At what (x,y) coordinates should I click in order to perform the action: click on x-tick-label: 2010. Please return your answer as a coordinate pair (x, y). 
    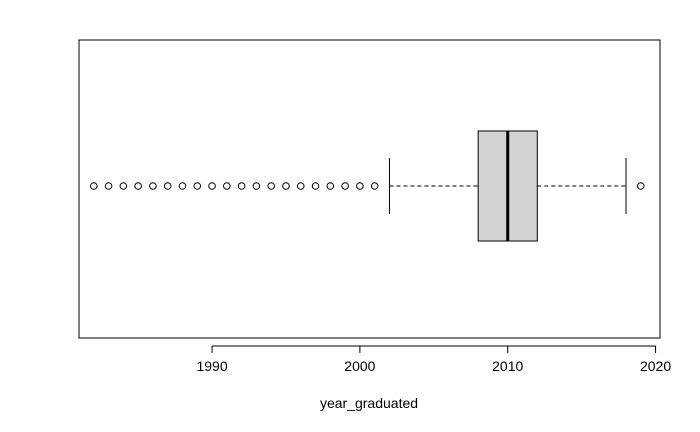
    Looking at the image, I should click on (507, 366).